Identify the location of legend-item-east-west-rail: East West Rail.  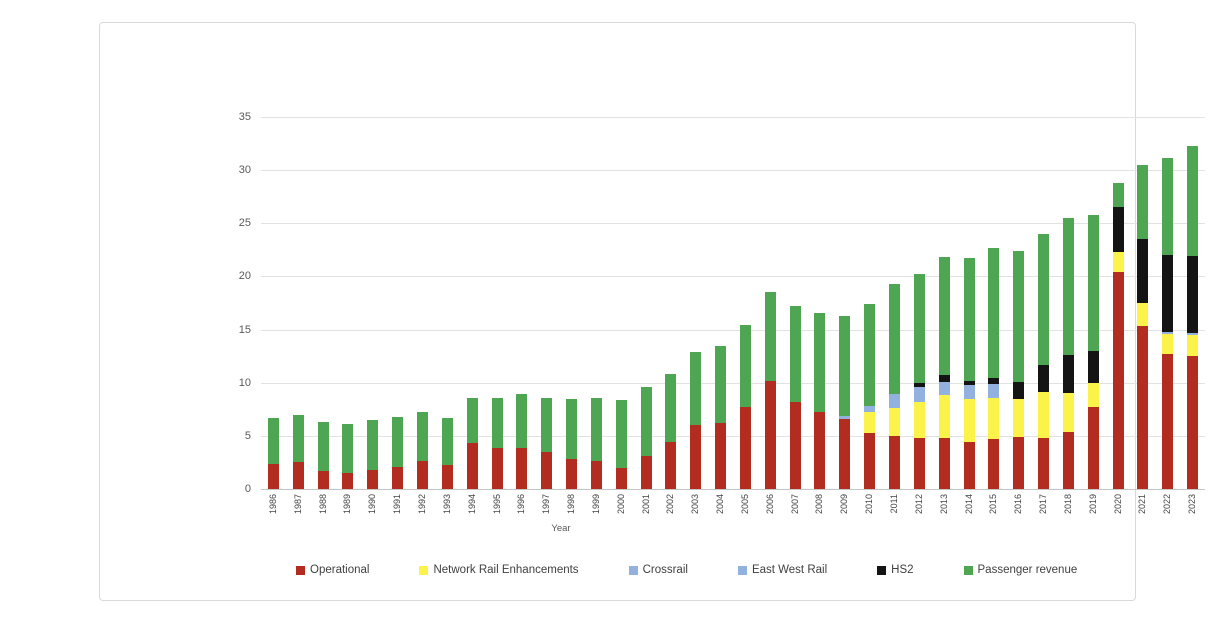
(782, 570).